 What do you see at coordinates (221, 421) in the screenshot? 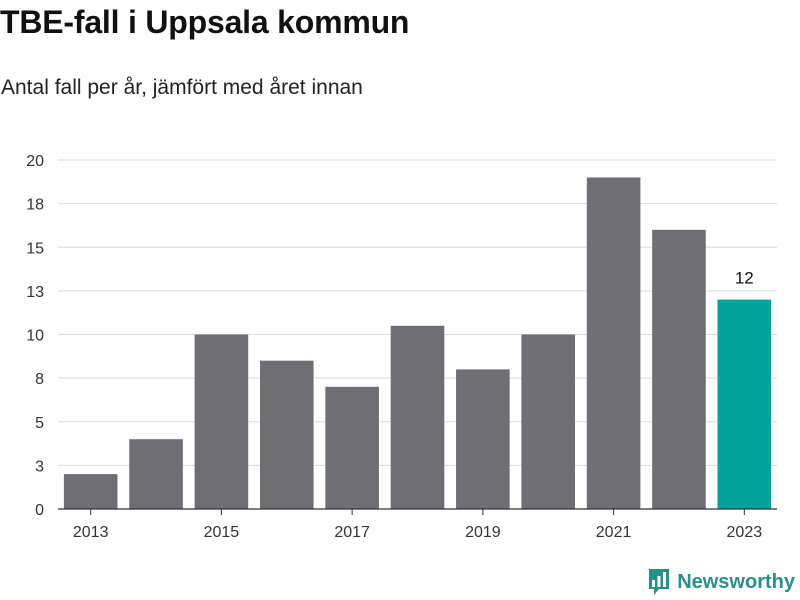
I see `bar-2015` at bounding box center [221, 421].